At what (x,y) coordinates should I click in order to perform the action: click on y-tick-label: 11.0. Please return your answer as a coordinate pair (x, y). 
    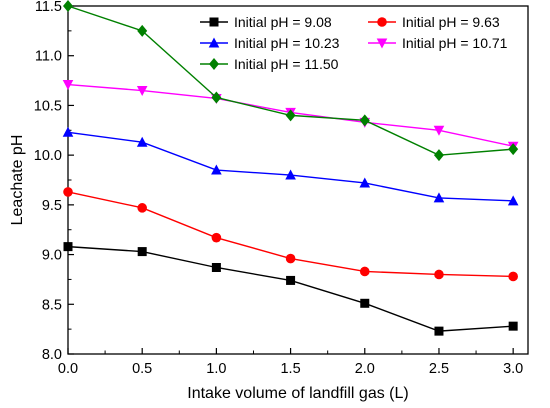
    Looking at the image, I should click on (48, 57).